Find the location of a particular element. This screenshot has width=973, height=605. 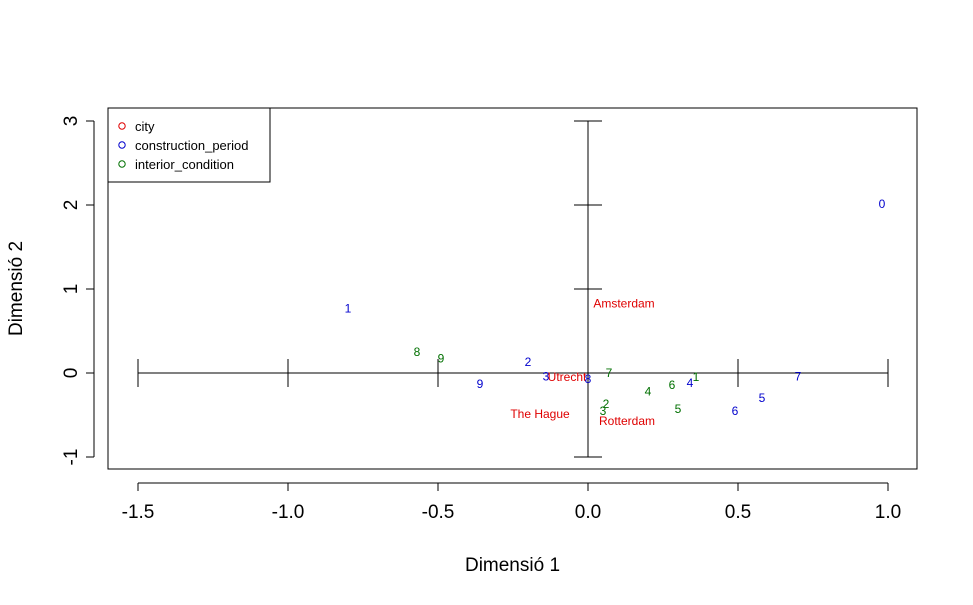

interior_condition-point-label: 4 is located at coordinates (648, 391).